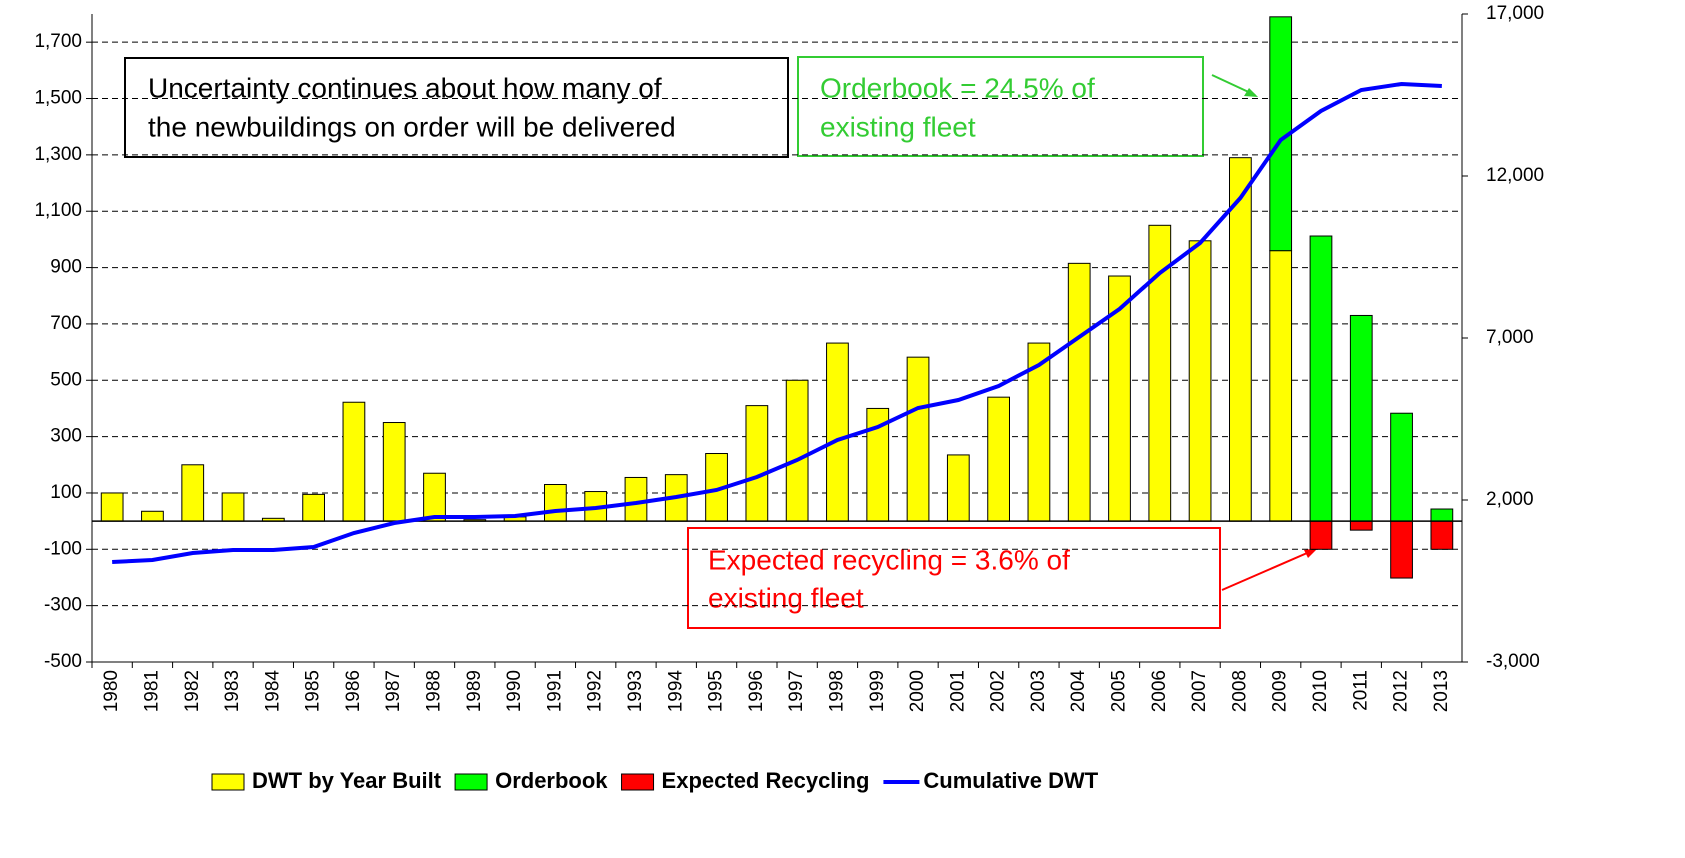 Image resolution: width=1685 pixels, height=858 pixels. I want to click on x-tick-label: 1995, so click(716, 691).